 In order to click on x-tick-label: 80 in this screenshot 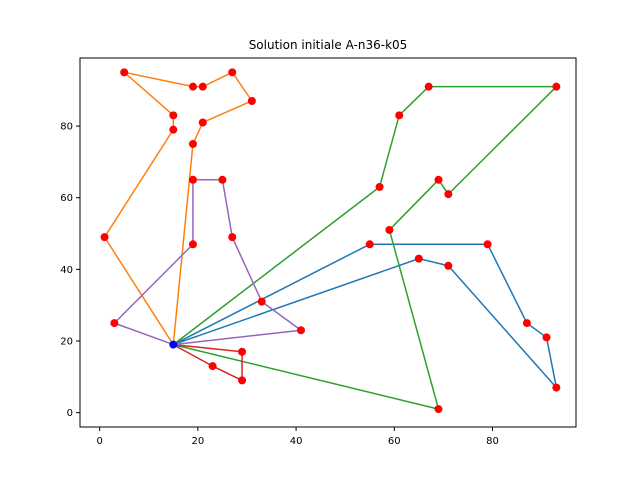, I will do `click(492, 441)`.